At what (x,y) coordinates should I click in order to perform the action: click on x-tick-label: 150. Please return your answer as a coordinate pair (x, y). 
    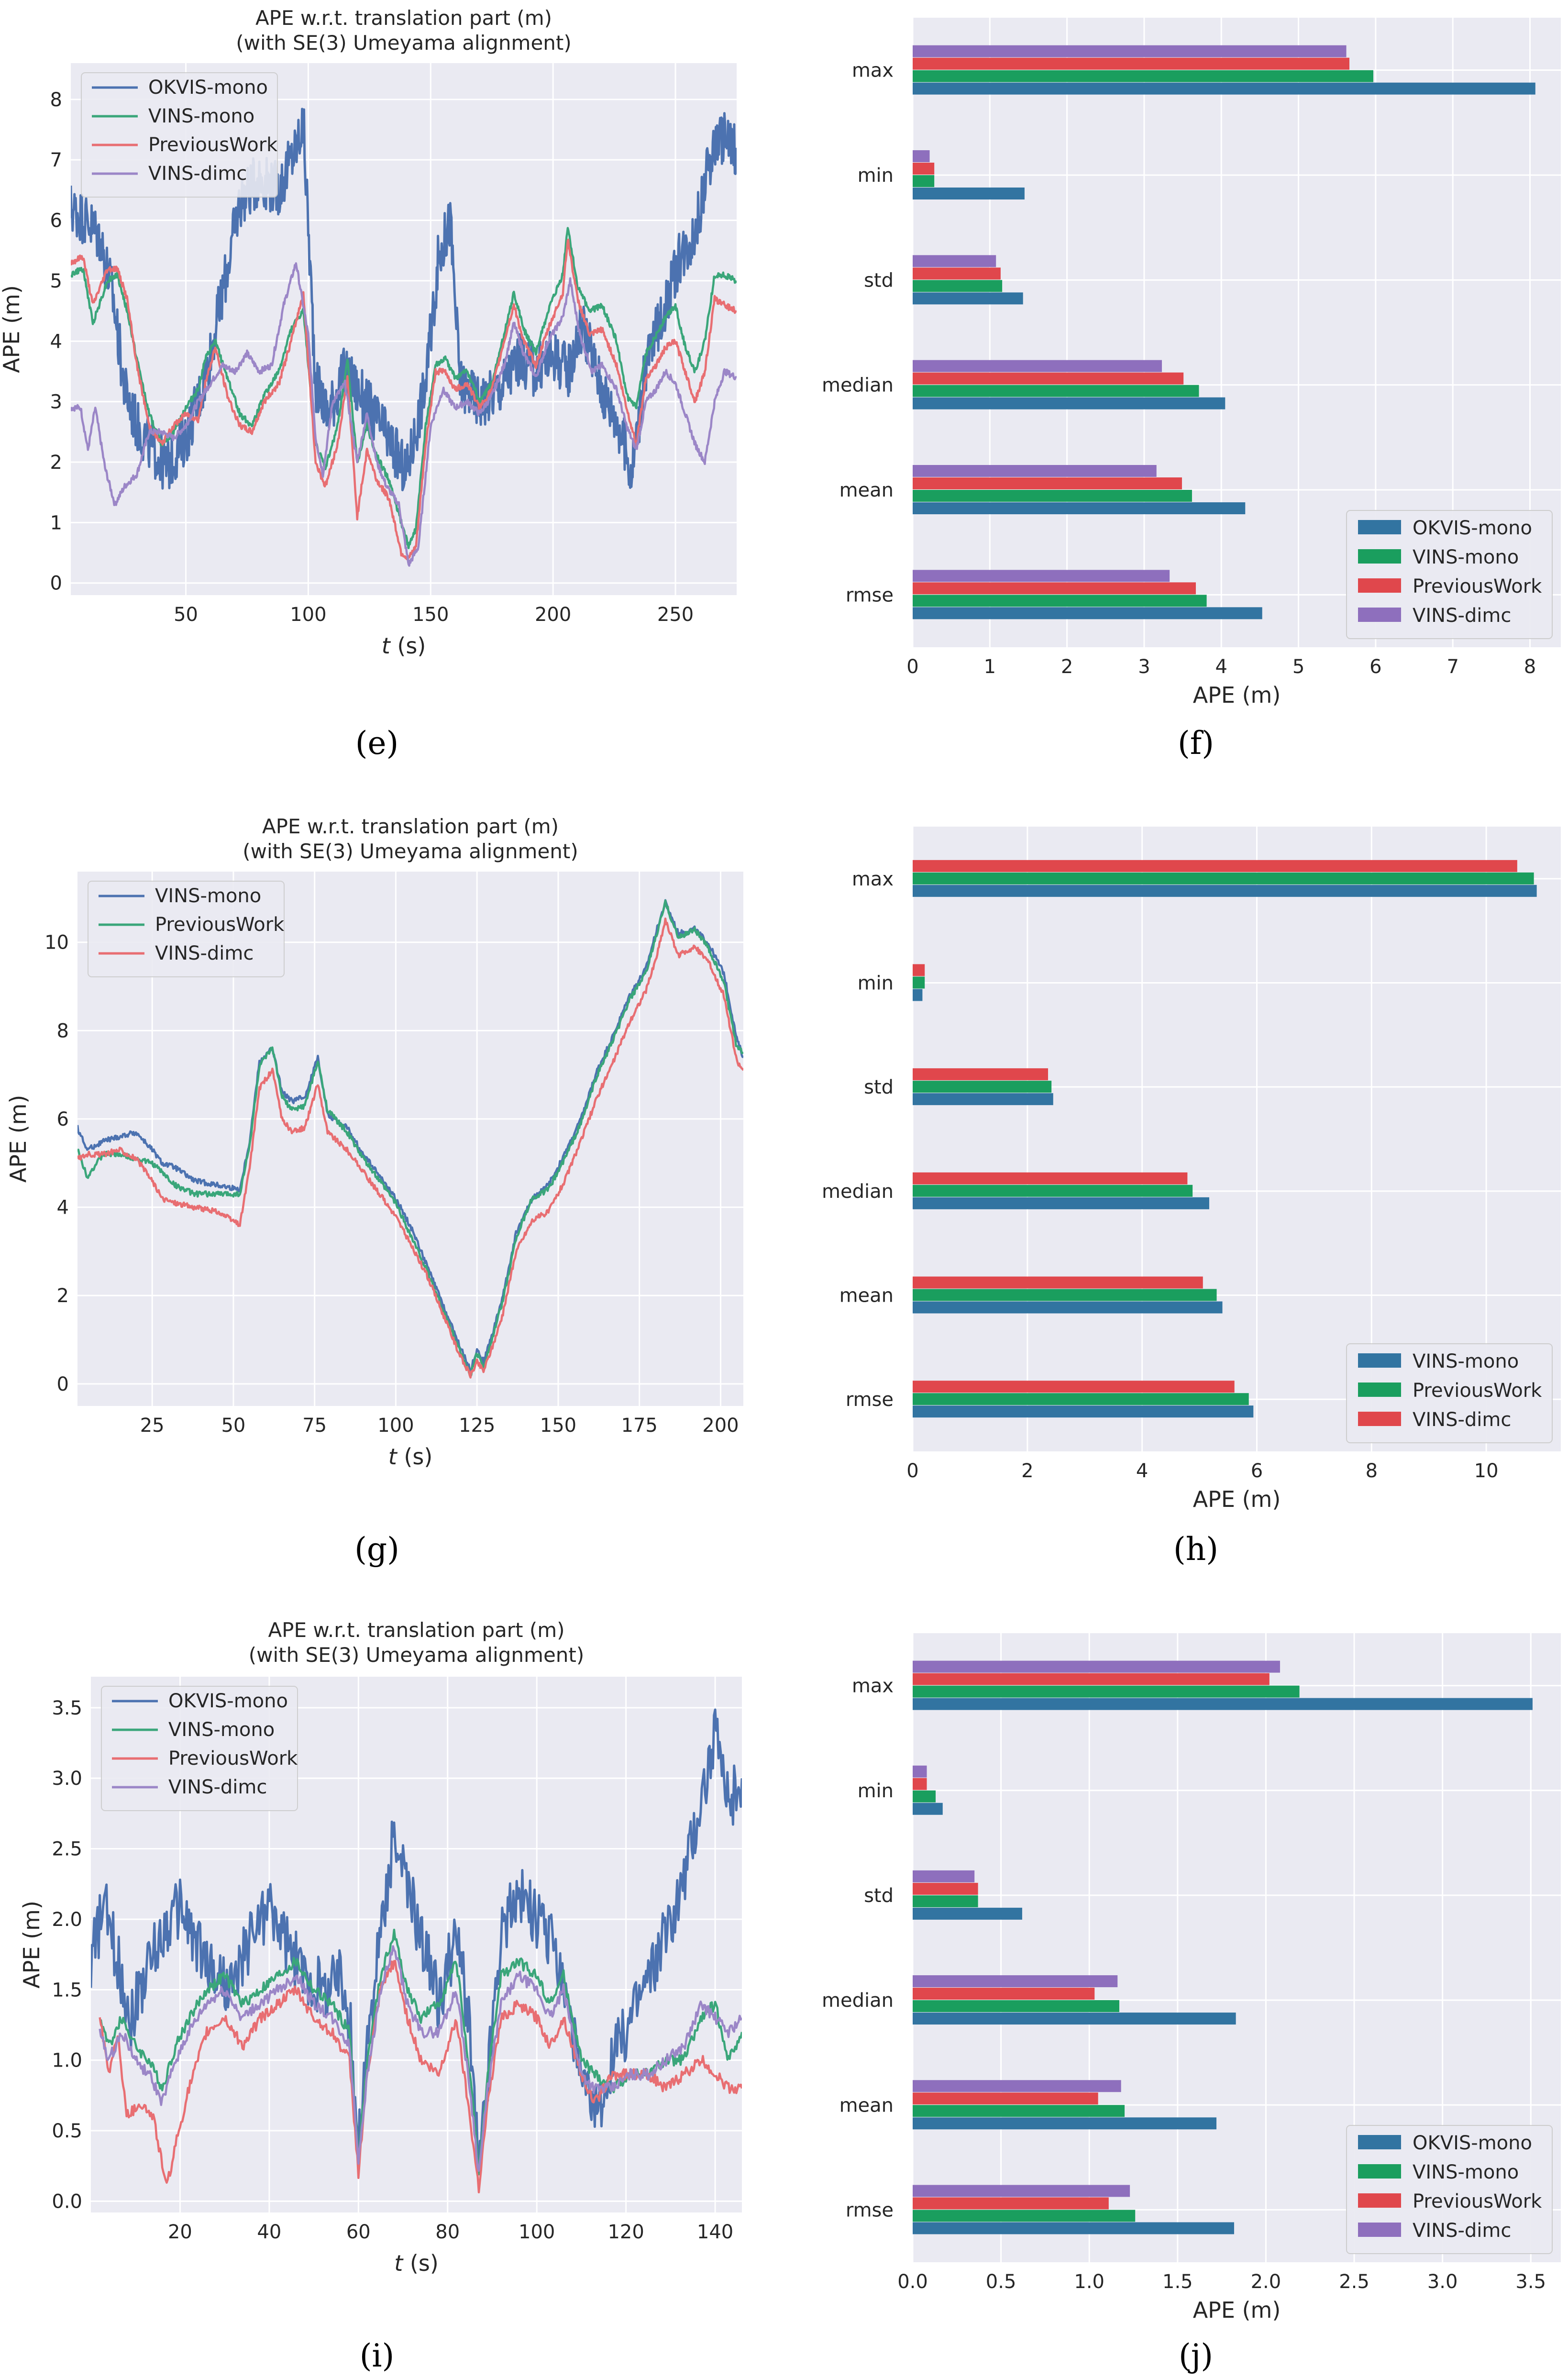
    Looking at the image, I should click on (558, 1426).